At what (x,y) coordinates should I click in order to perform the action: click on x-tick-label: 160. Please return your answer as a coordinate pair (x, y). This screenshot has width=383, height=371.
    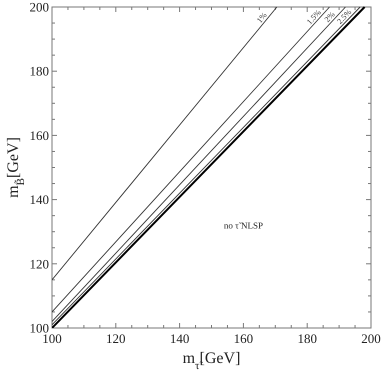
    Looking at the image, I should click on (244, 338).